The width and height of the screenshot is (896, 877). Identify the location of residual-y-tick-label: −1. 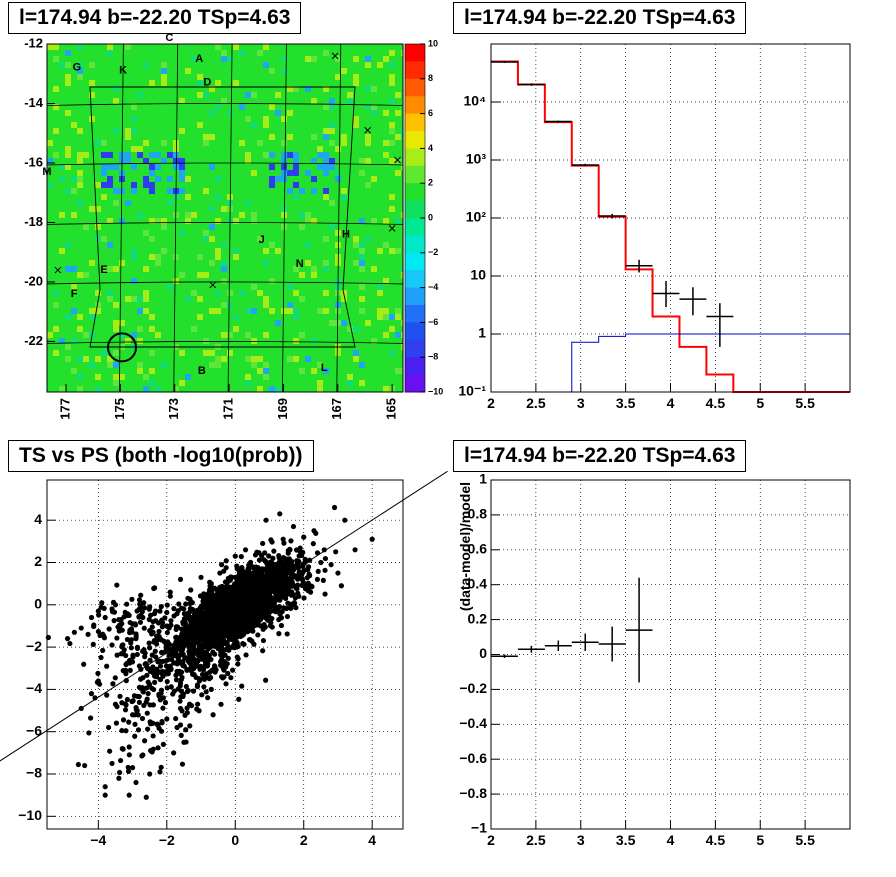
(479, 828).